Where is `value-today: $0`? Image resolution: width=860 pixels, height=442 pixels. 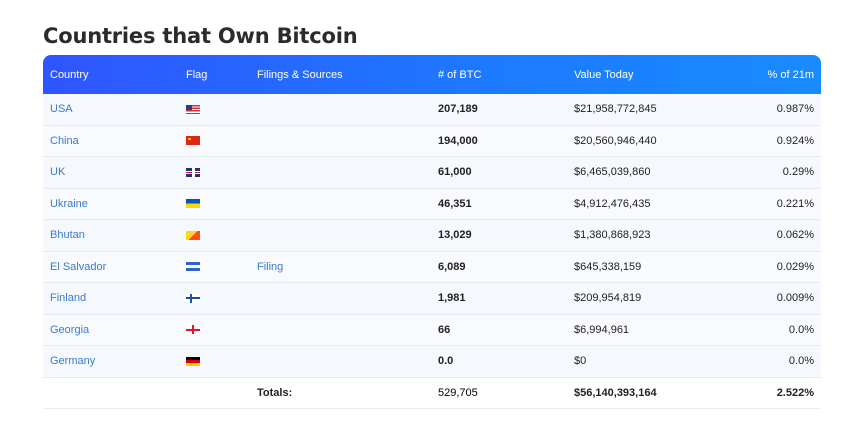
value-today: $0 is located at coordinates (647, 362).